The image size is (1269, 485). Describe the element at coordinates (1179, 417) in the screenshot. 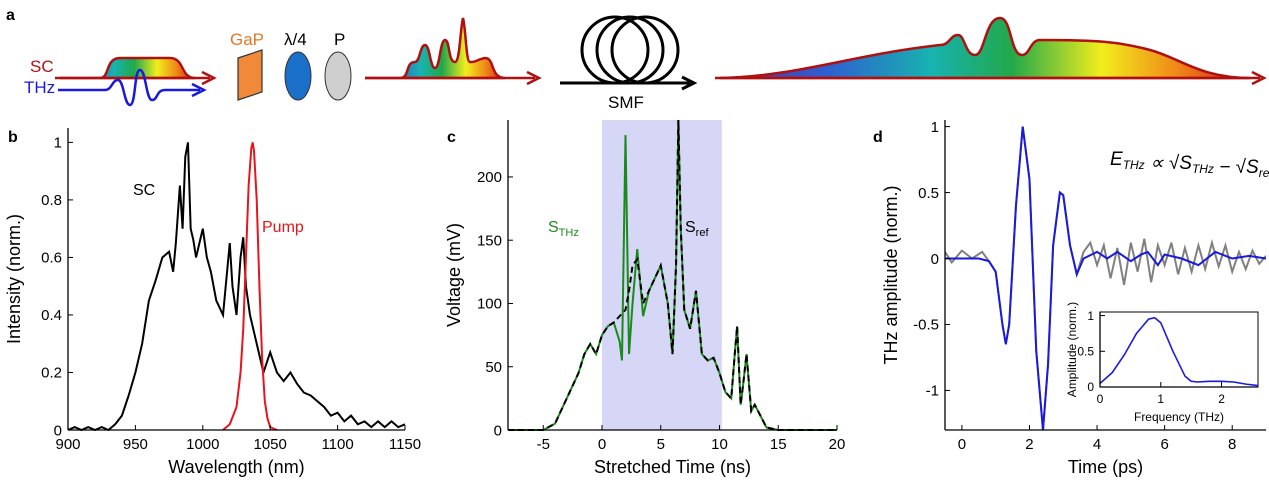

I see `x-axis-label: Frequency (THz)` at that location.